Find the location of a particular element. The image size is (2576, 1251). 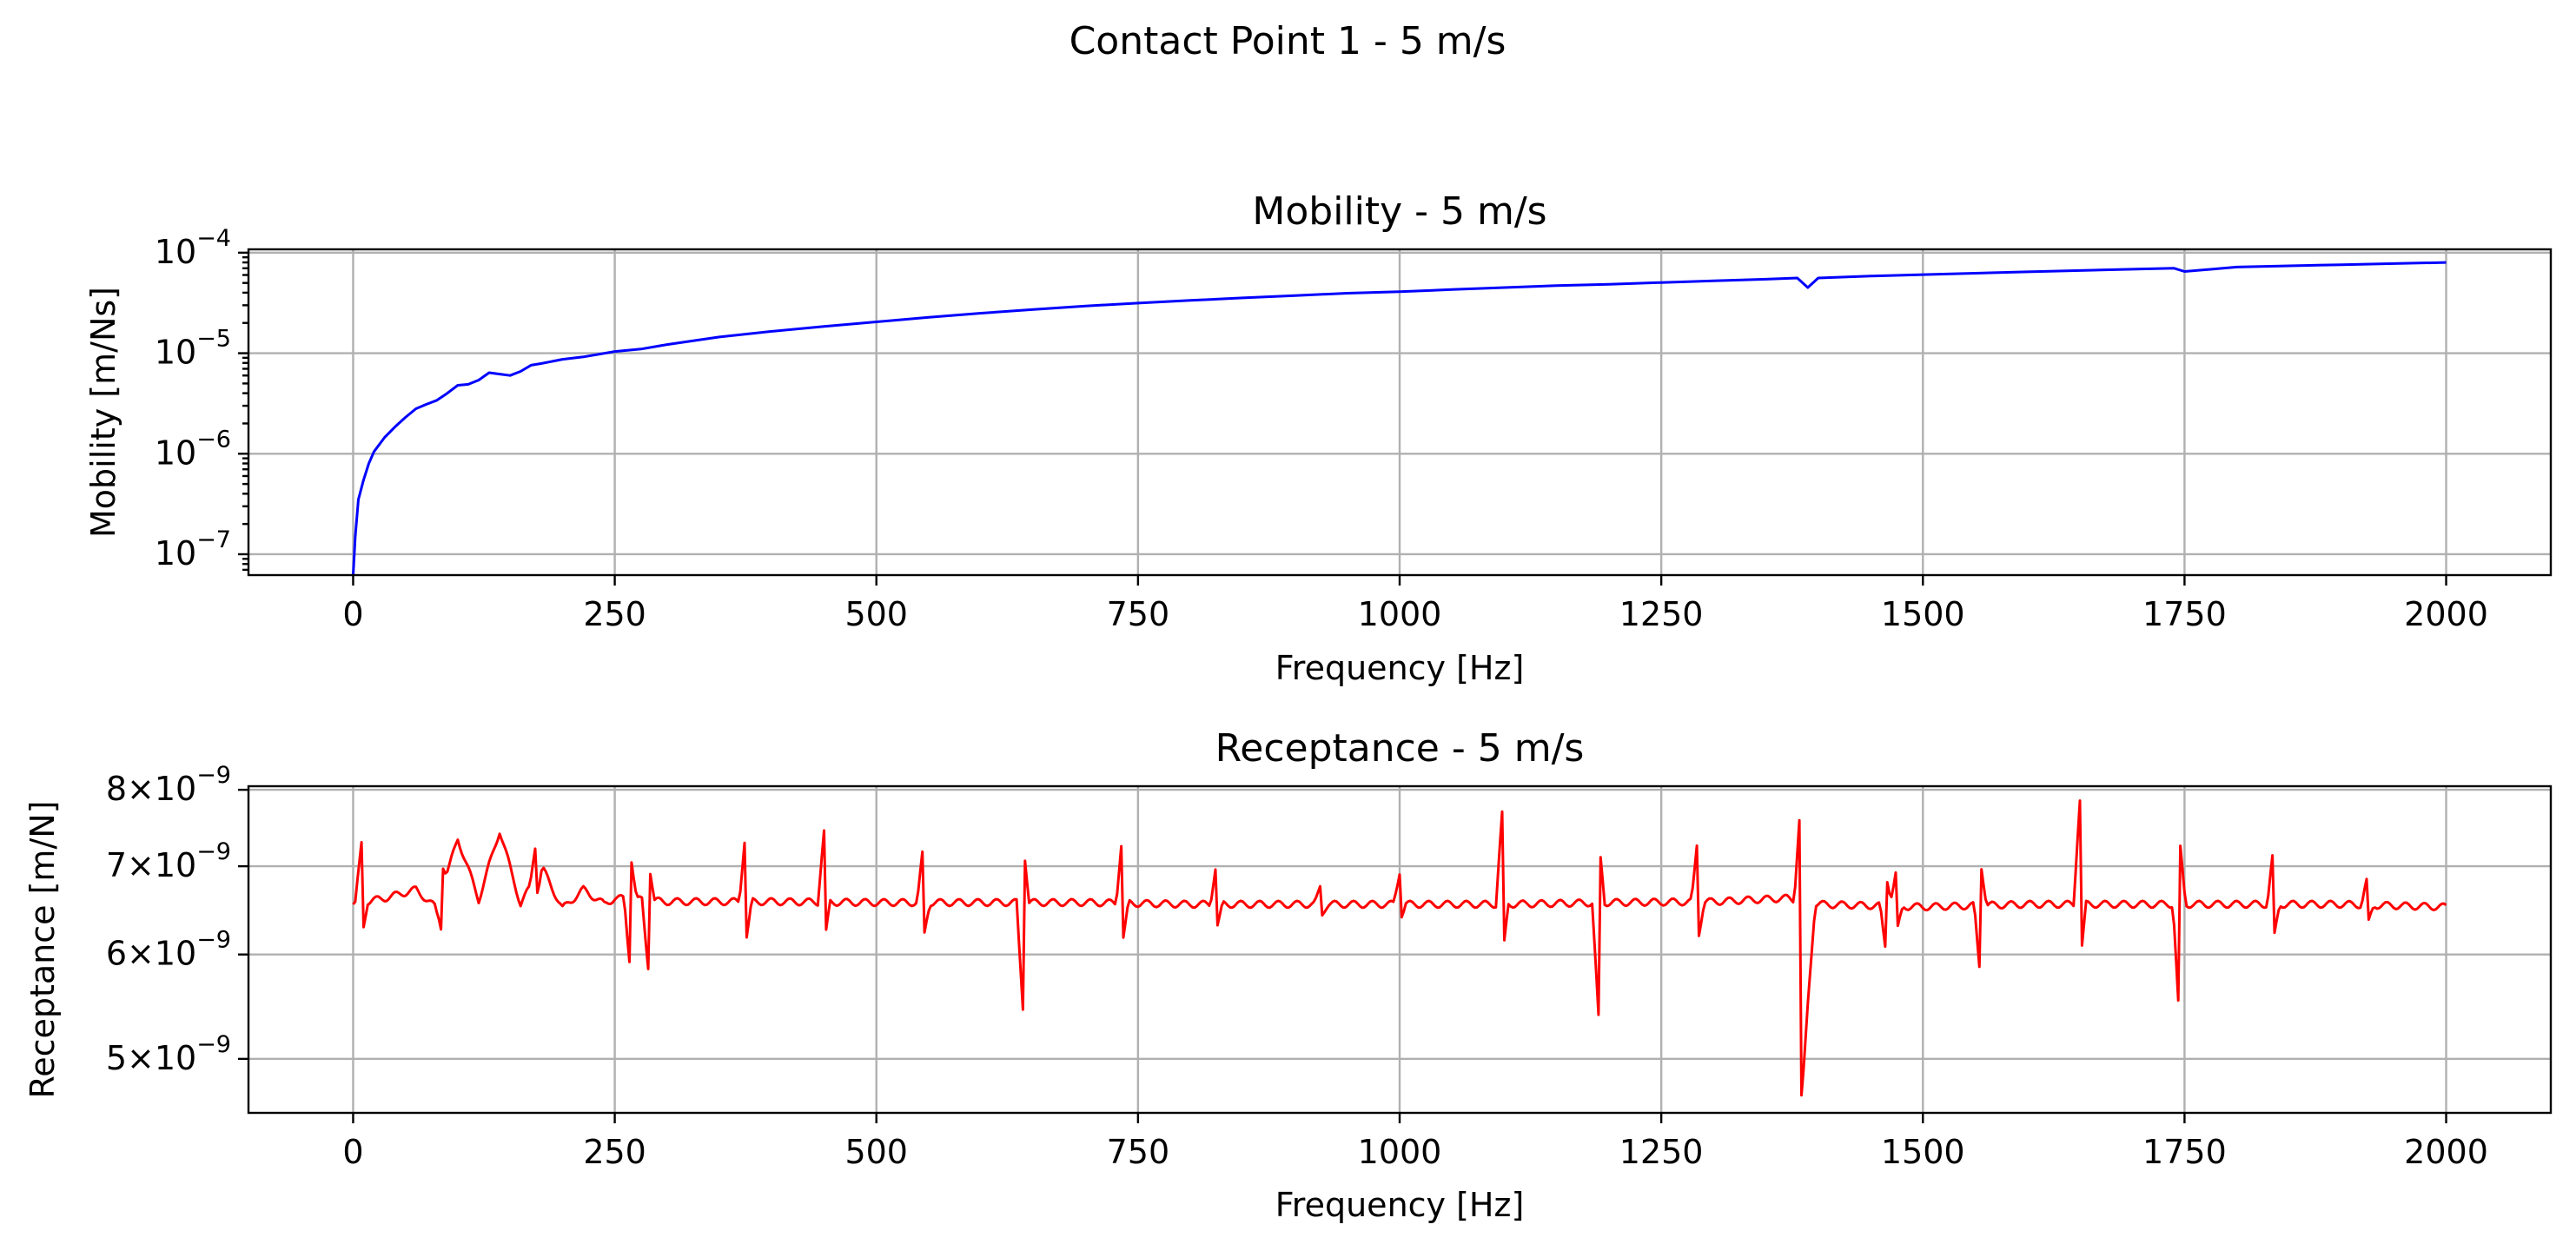

receptance-x-tick-label: 0 is located at coordinates (352, 1152).